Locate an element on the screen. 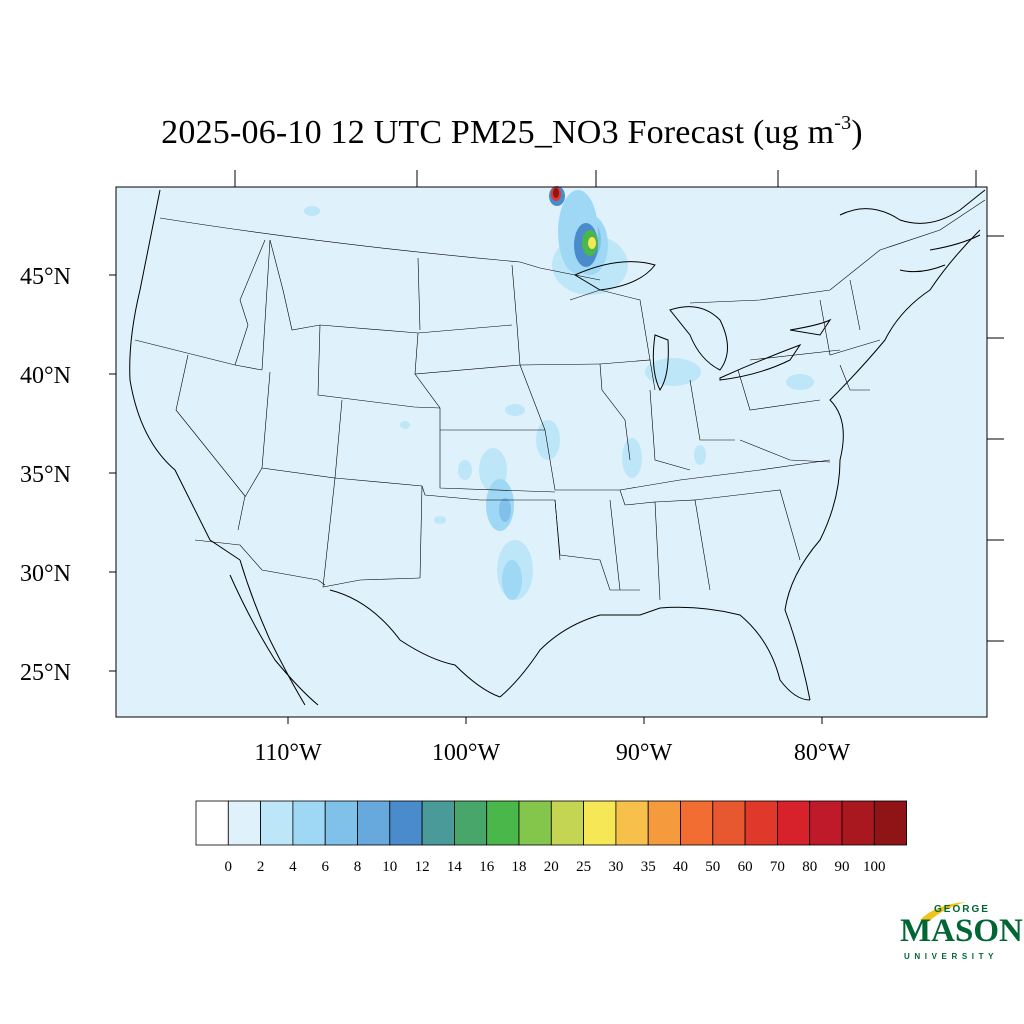 This screenshot has width=1024, height=1024. lon-label-100w: 100°W is located at coordinates (466, 753).